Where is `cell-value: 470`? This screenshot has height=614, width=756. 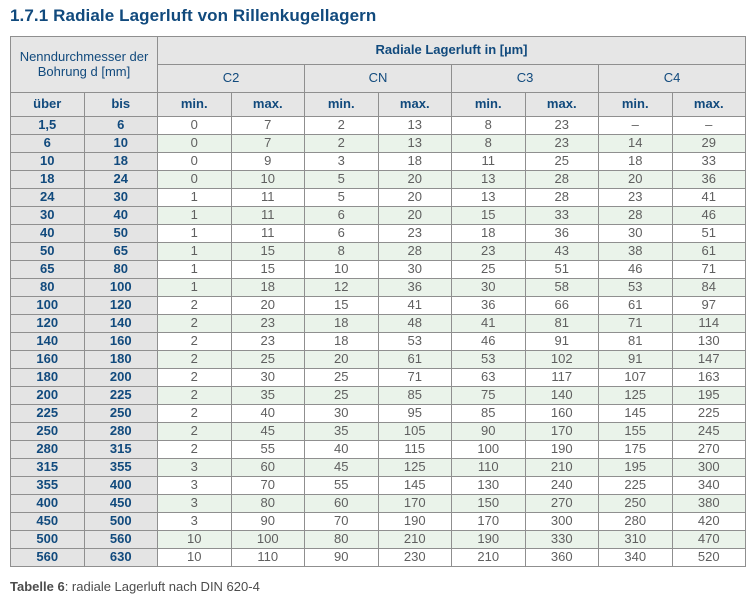
cell-value: 470 is located at coordinates (708, 539).